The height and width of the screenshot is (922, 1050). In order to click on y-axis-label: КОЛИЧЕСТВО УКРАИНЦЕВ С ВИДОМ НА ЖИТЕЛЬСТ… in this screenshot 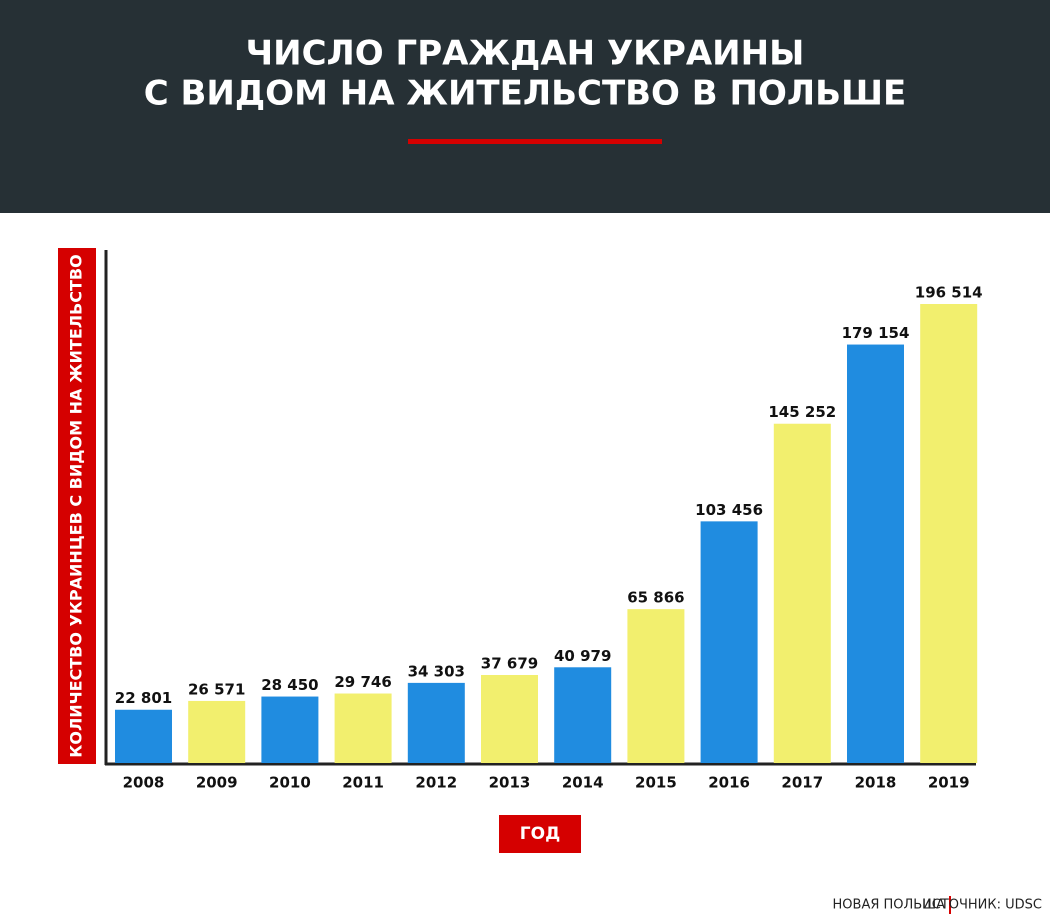, I will do `click(76, 505)`.